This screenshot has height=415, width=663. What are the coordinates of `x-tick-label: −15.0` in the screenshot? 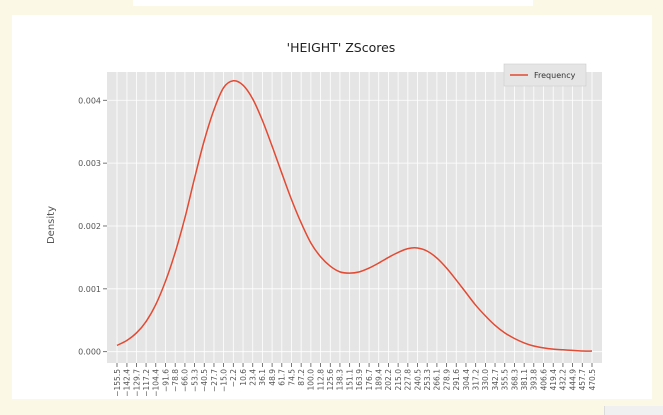 It's located at (223, 380).